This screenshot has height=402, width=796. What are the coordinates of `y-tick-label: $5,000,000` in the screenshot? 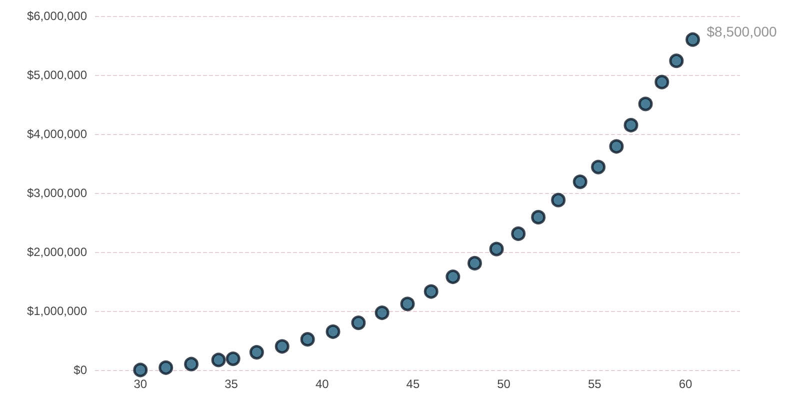 It's located at (57, 75).